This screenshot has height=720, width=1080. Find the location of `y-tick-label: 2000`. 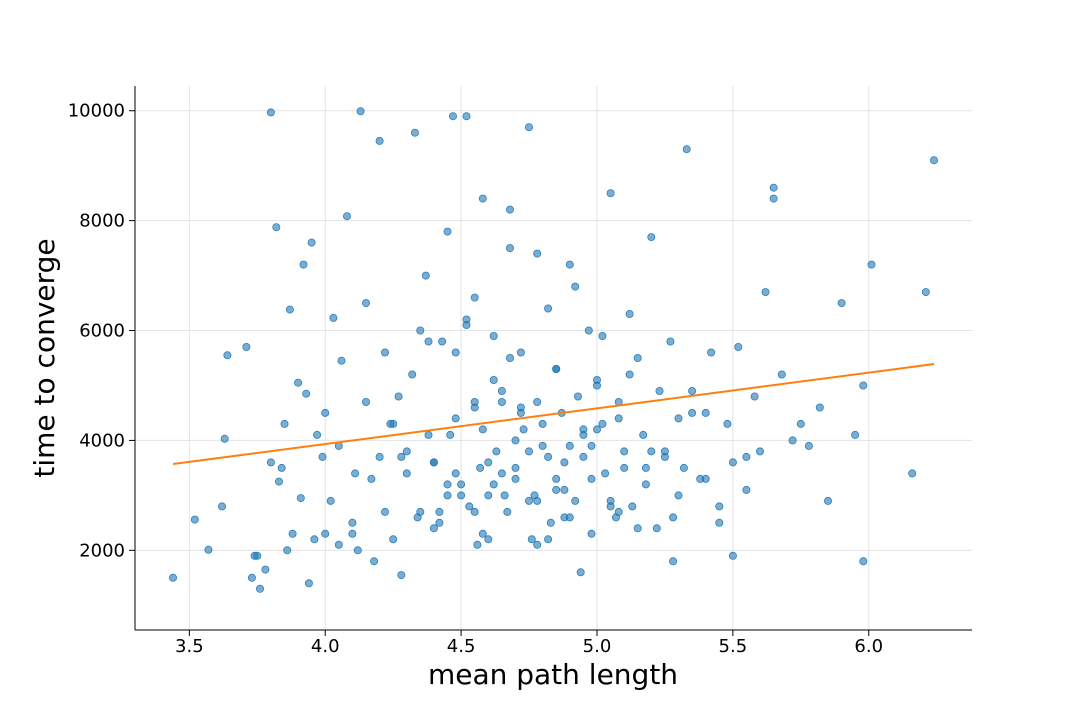

y-tick-label: 2000 is located at coordinates (102, 550).